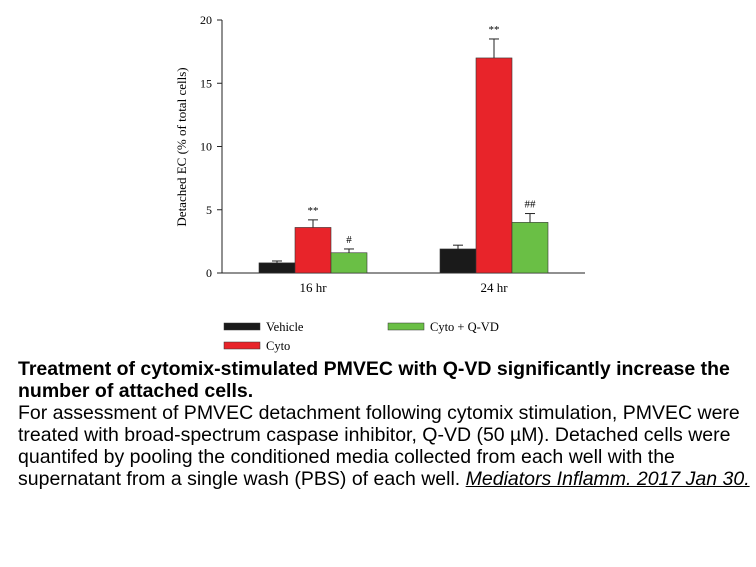 The width and height of the screenshot is (756, 567). I want to click on y-tick-label: 5, so click(209, 210).